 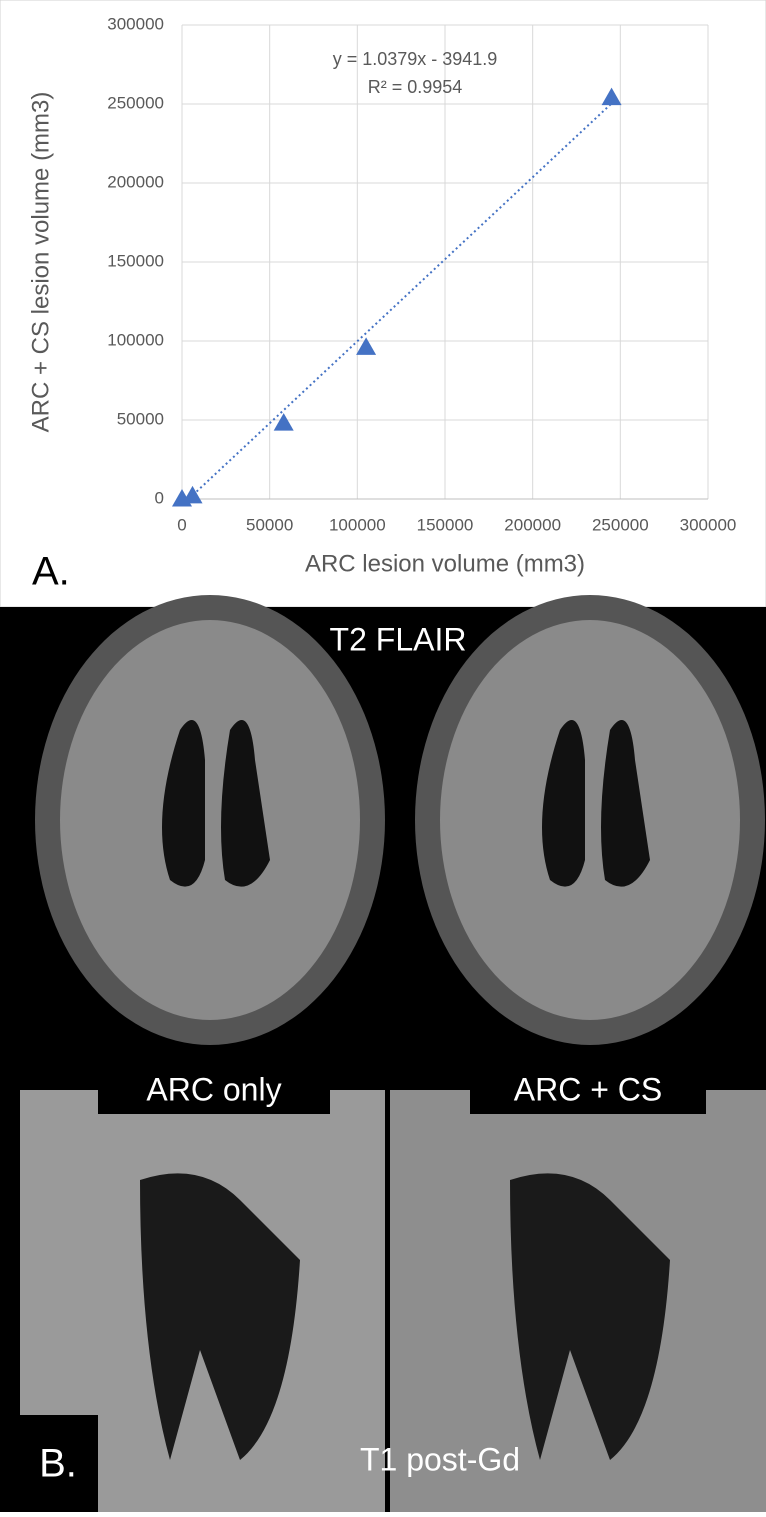 I want to click on y-axis-title: ARC + CS lesion volume (mm3), so click(x=40, y=262).